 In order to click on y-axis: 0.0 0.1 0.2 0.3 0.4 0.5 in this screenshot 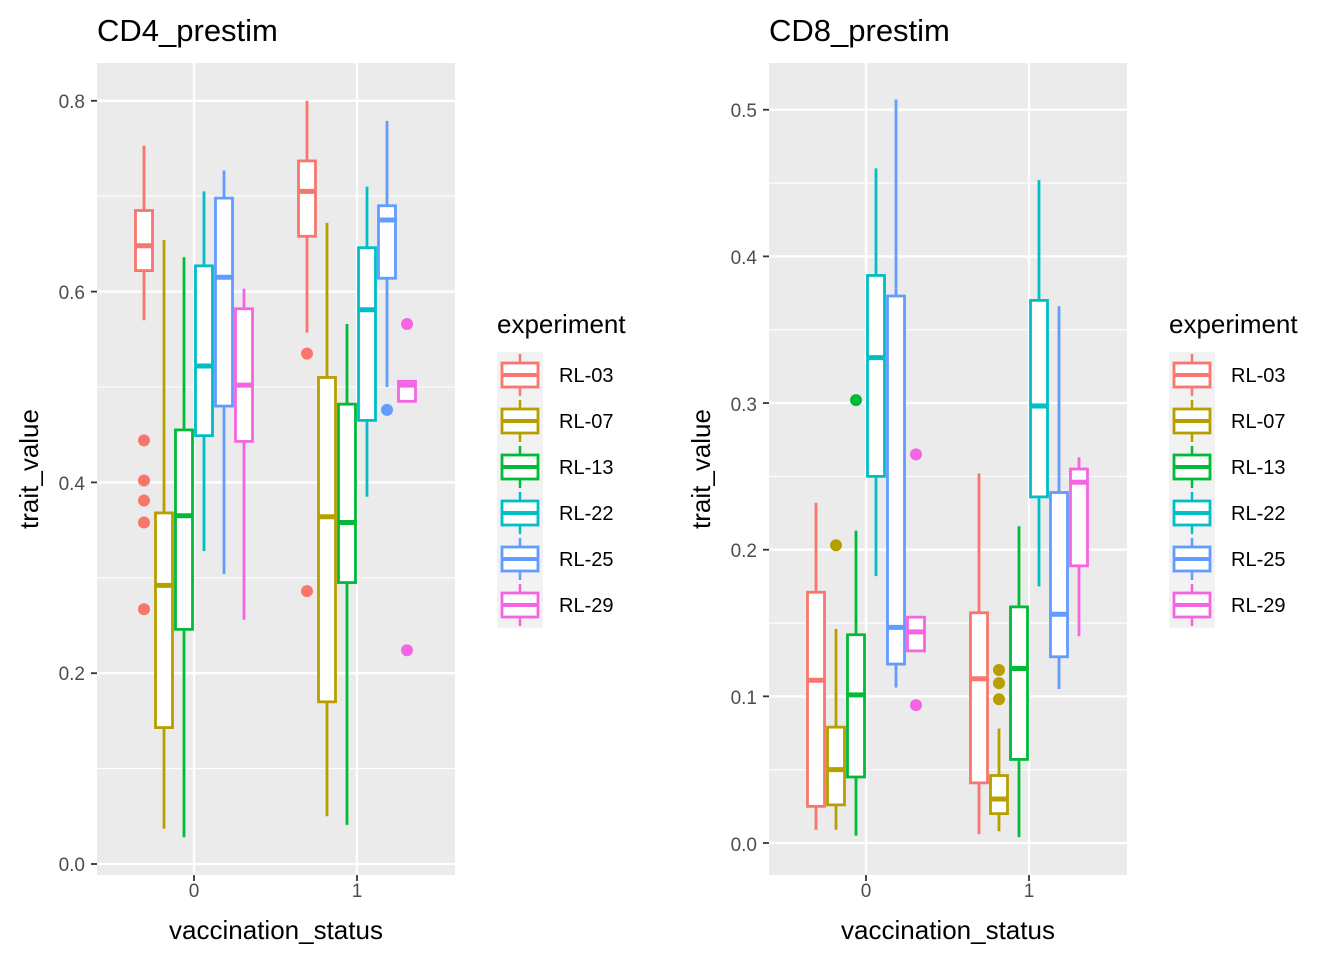, I will do `click(750, 478)`.